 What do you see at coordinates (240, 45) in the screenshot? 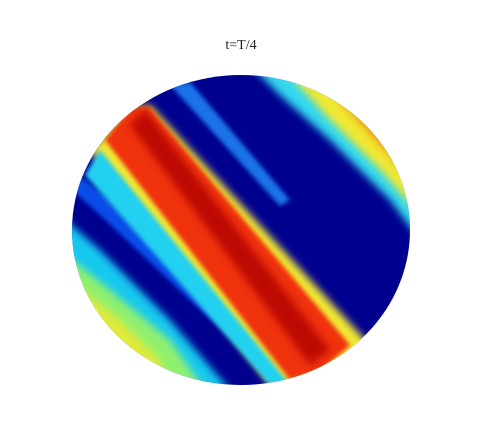
I see `plot-title: t=T/4` at bounding box center [240, 45].